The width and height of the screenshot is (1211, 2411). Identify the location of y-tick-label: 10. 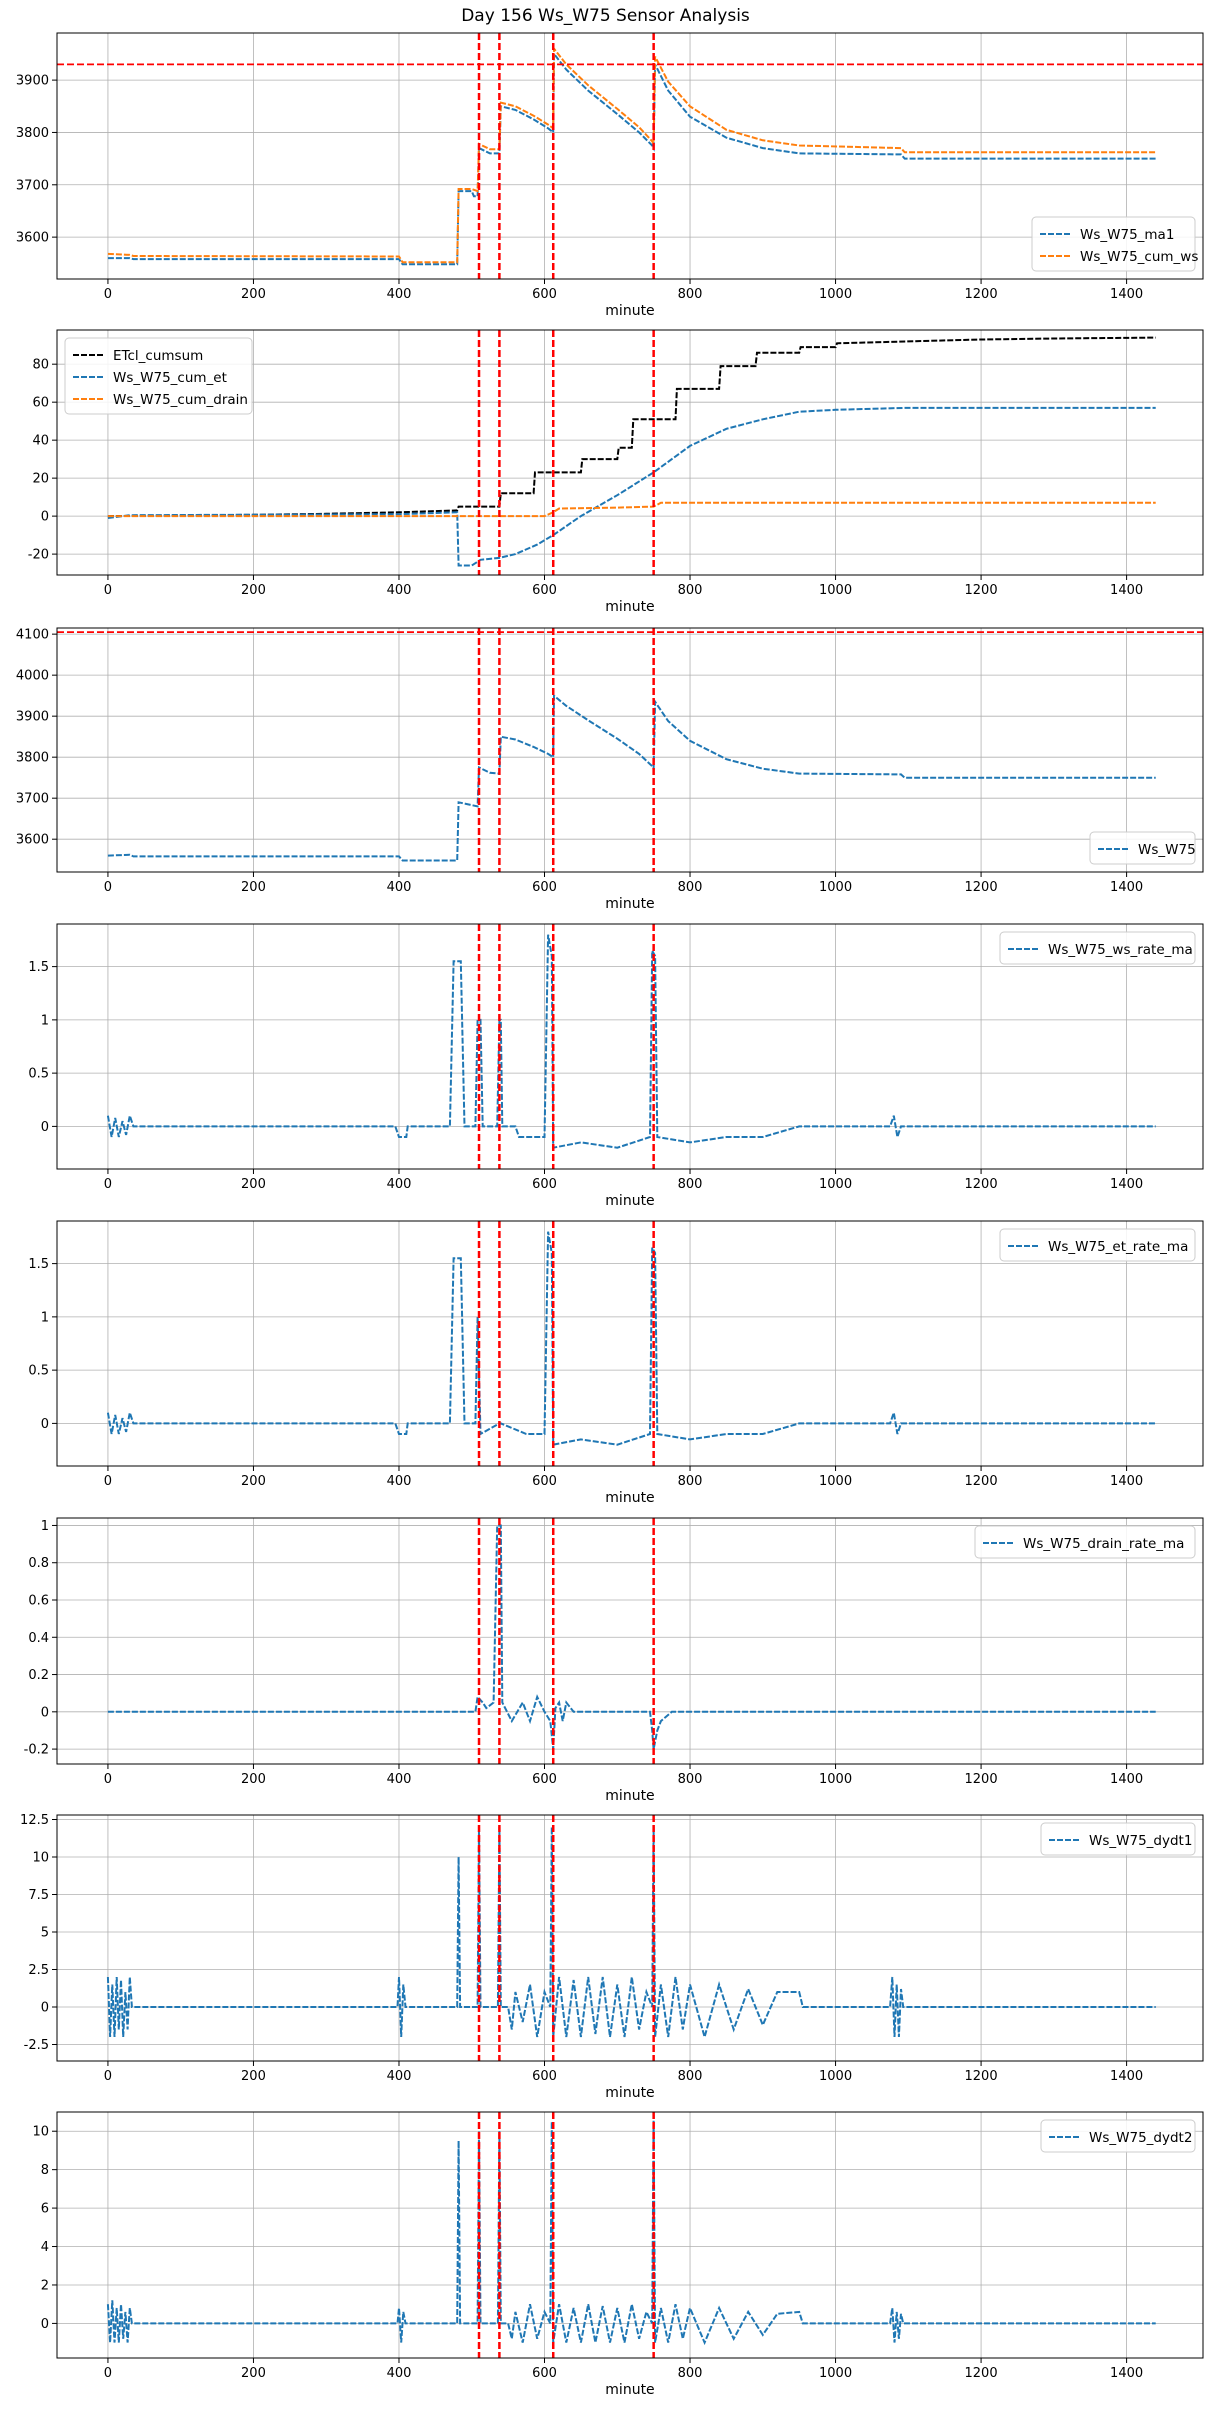
(40, 1858).